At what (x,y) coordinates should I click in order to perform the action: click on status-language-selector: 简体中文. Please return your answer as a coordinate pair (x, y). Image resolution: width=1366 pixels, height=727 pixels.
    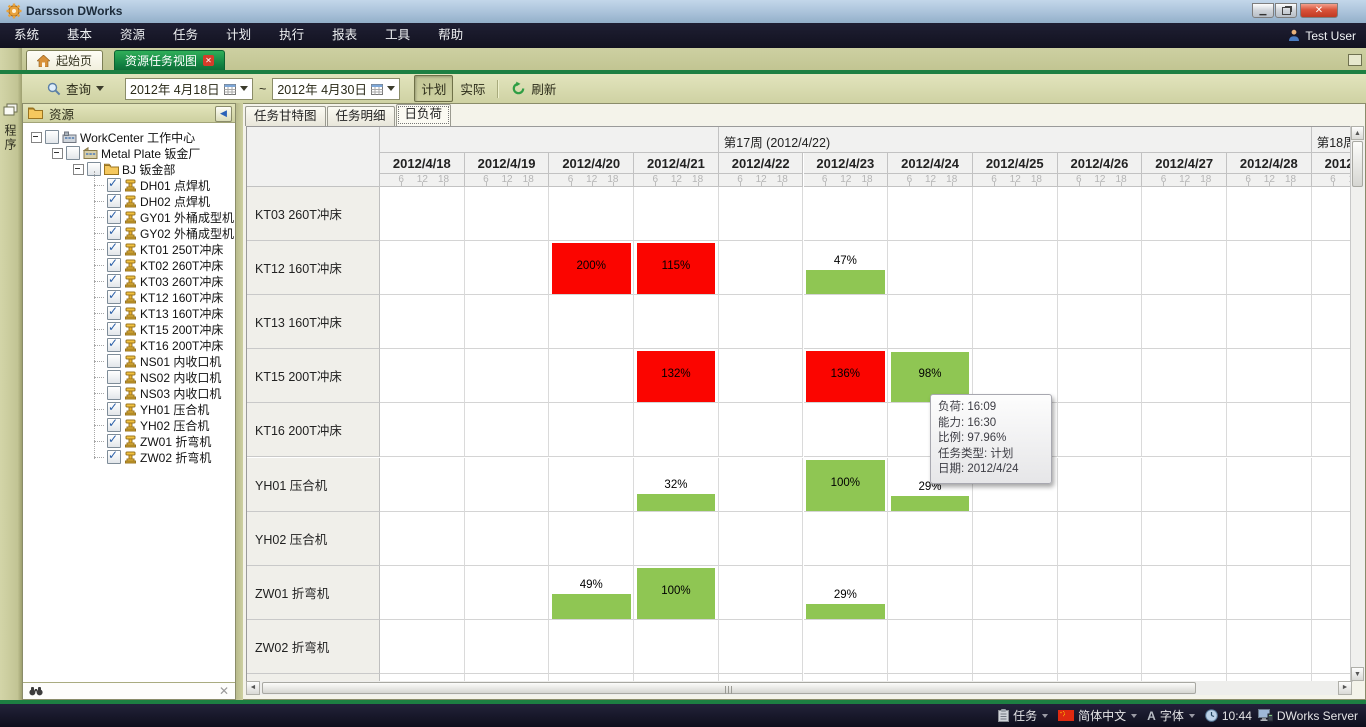
    Looking at the image, I should click on (1099, 715).